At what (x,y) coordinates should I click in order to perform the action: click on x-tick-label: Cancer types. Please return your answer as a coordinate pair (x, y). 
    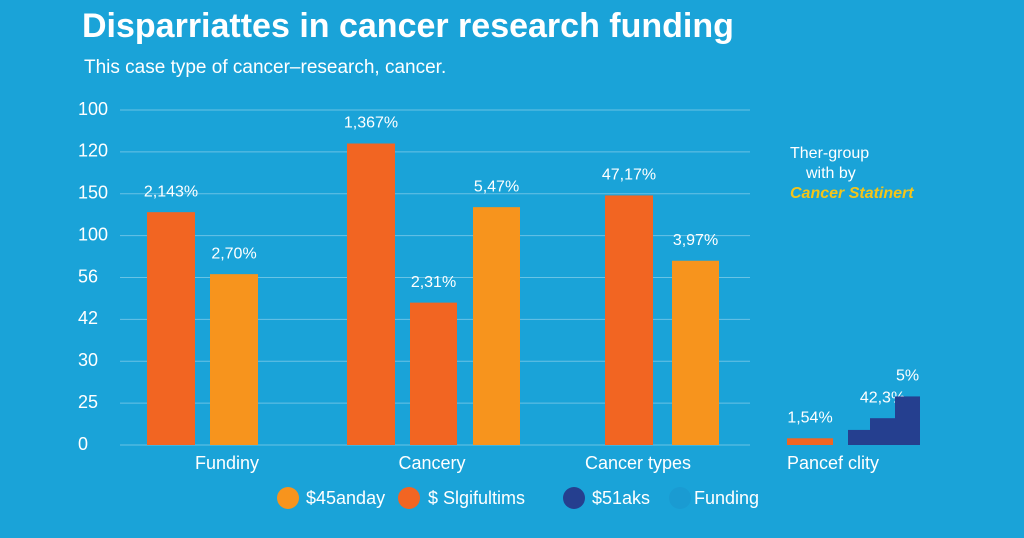
    Looking at the image, I should click on (638, 463).